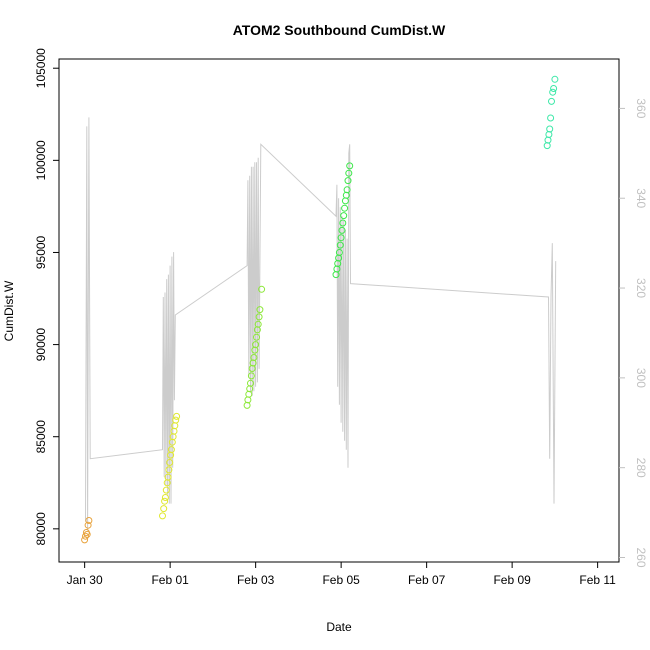 The width and height of the screenshot is (650, 650). Describe the element at coordinates (341, 580) in the screenshot. I see `x-tick-label: Feb 05` at that location.